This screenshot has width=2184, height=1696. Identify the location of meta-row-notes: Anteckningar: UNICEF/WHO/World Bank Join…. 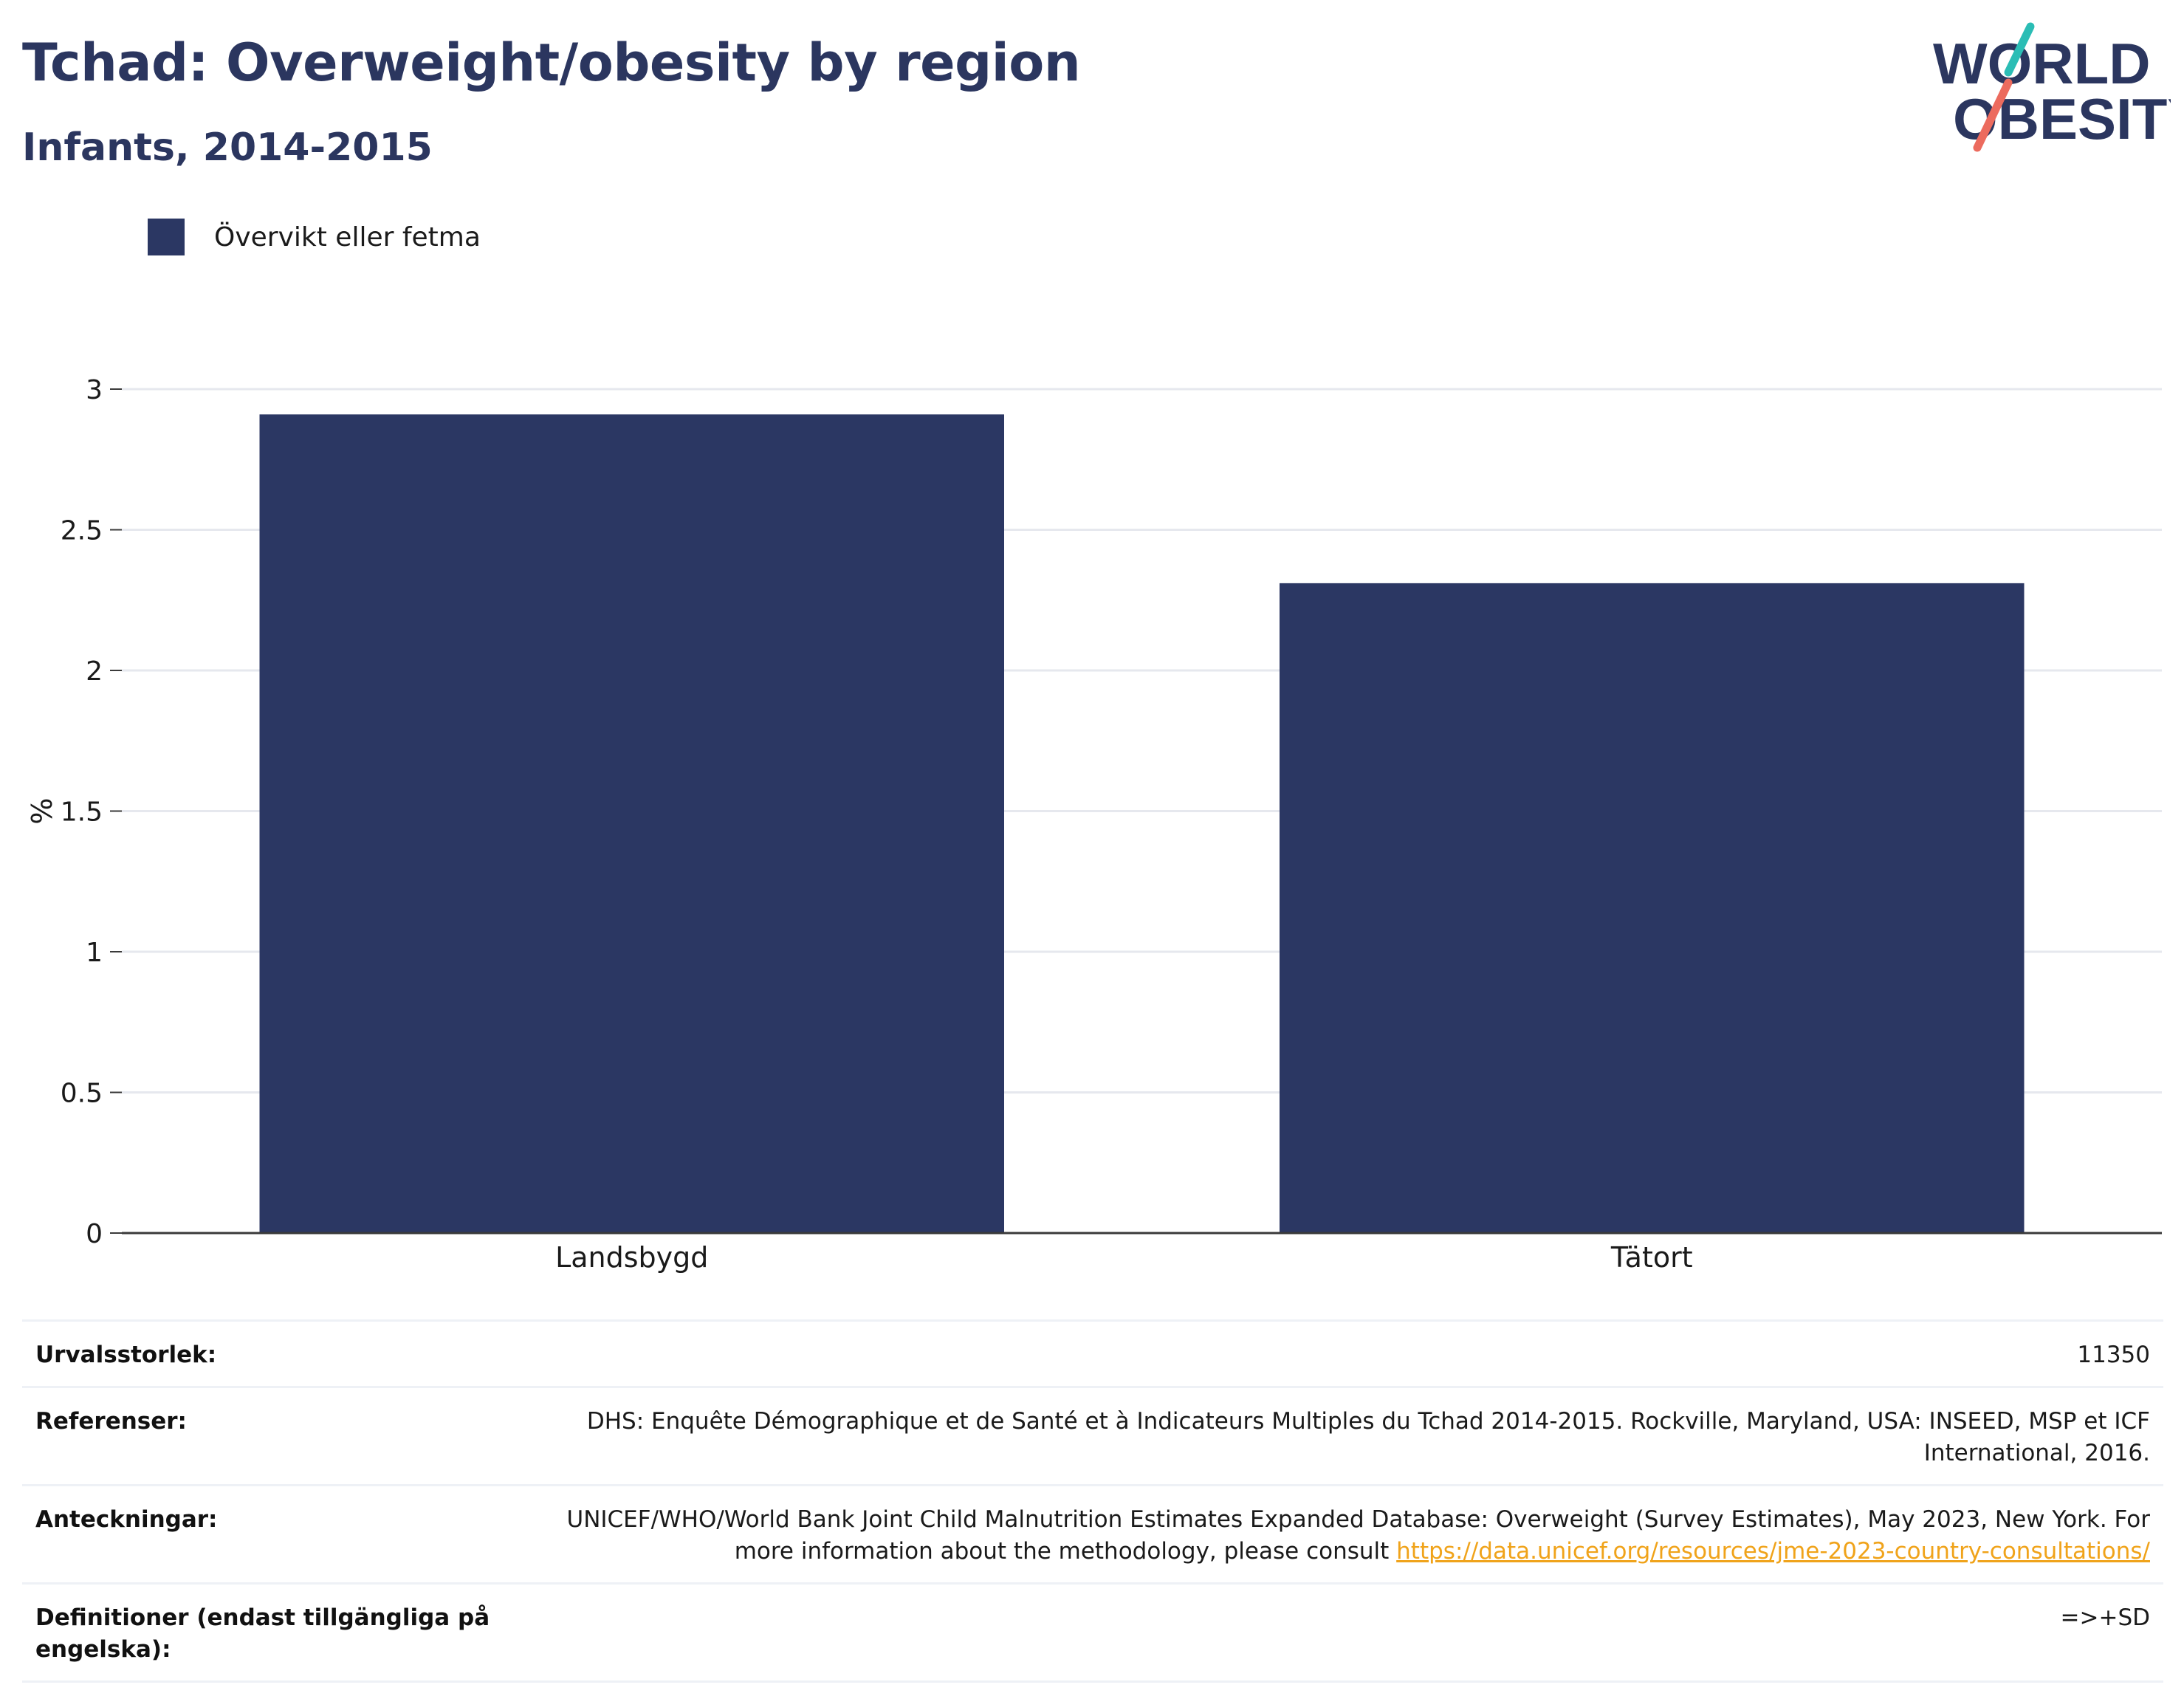
(1093, 1533).